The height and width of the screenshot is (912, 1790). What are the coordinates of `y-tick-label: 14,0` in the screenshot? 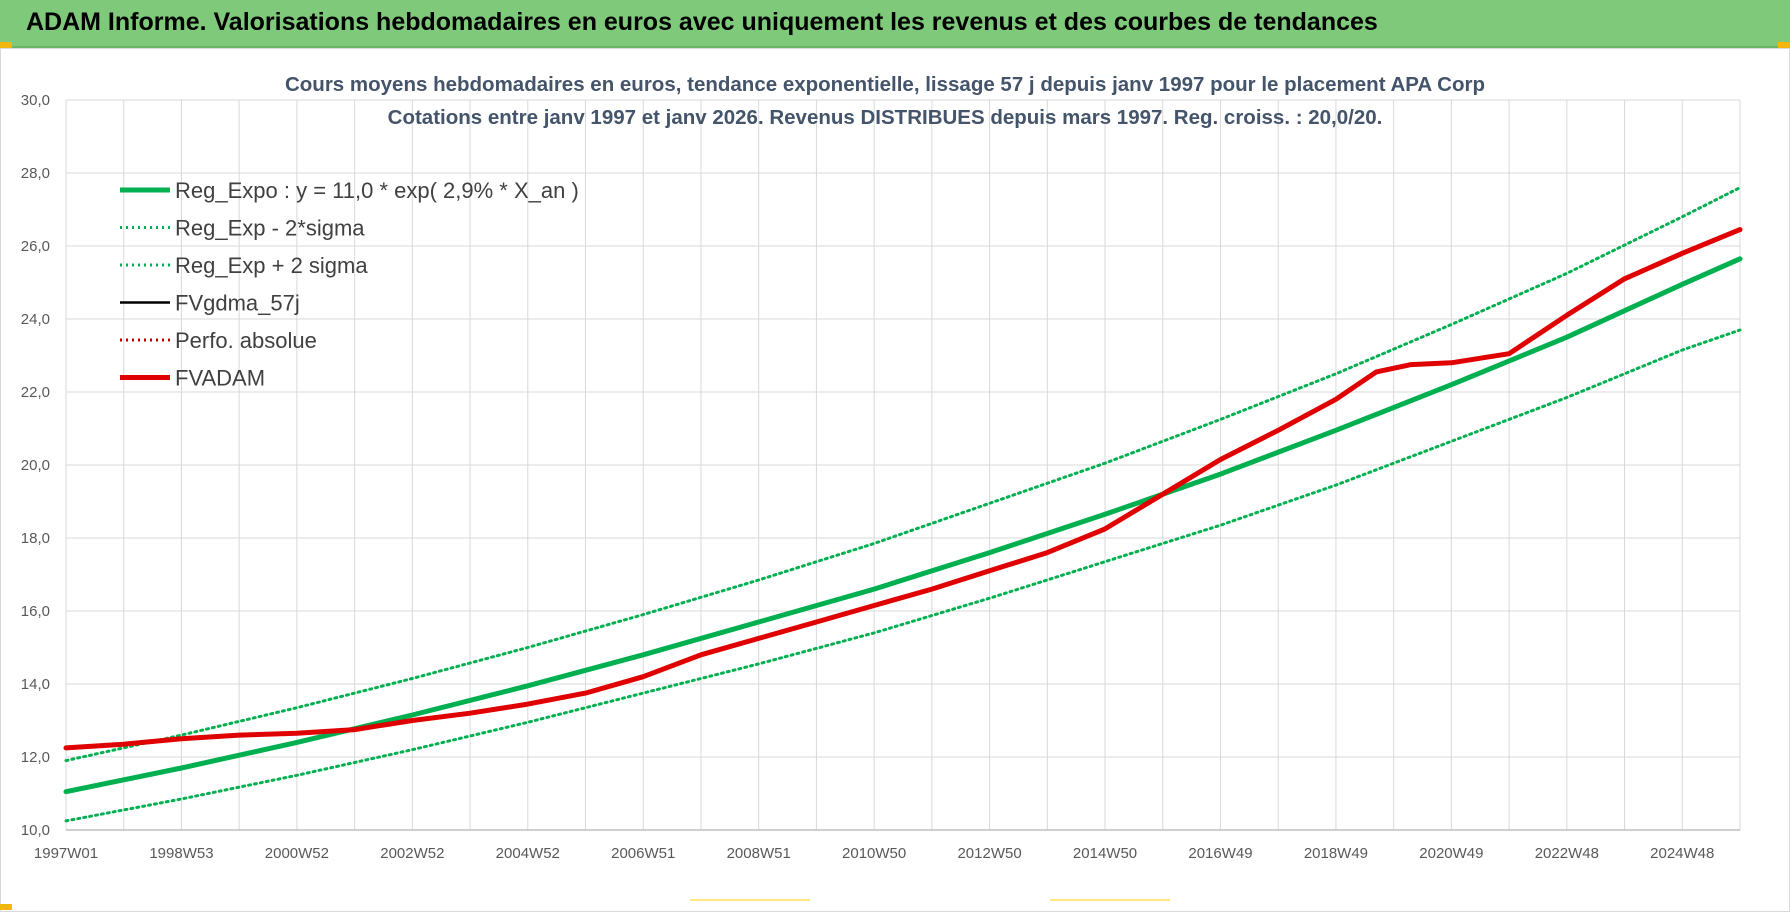 It's located at (35, 684).